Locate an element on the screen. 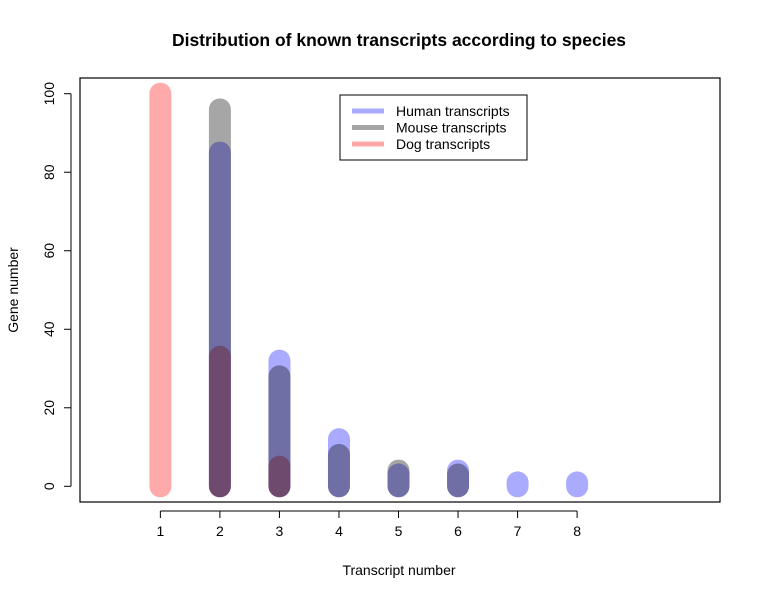 This screenshot has width=760, height=600. x-tick-label-2: 2 is located at coordinates (220, 531).